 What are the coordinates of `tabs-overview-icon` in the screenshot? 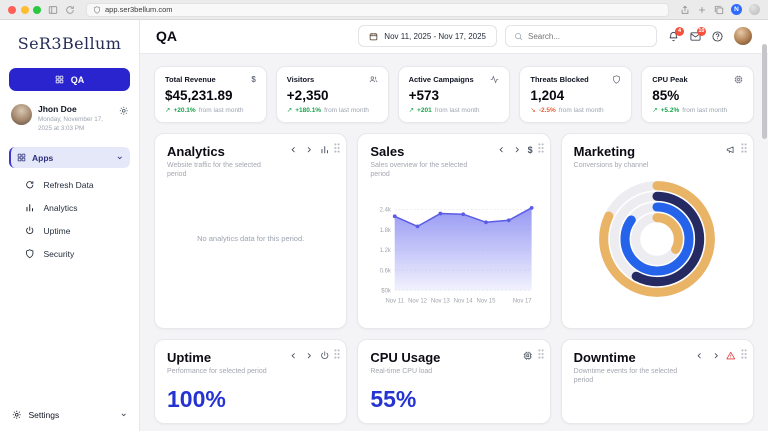 It's located at (719, 10).